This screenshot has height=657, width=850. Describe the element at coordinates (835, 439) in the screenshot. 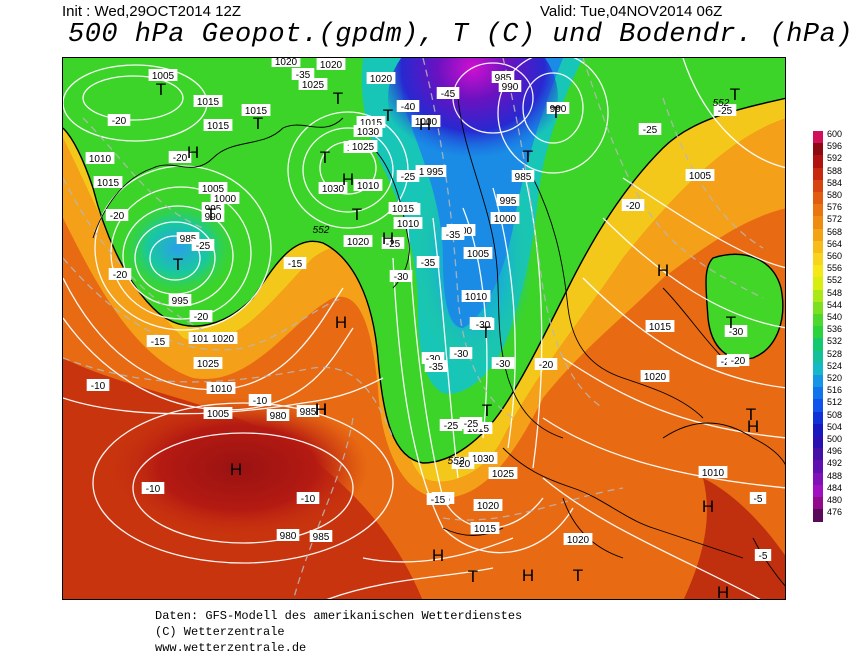

I see `legend-label: 500` at that location.